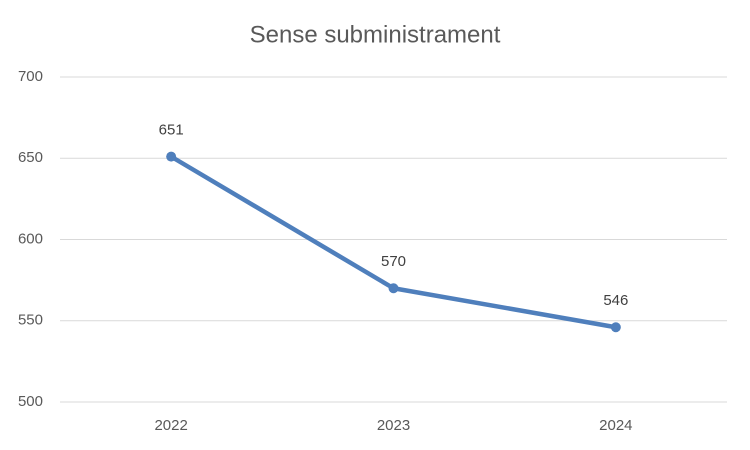 Image resolution: width=750 pixels, height=450 pixels. Describe the element at coordinates (615, 300) in the screenshot. I see `data-label: 546` at that location.